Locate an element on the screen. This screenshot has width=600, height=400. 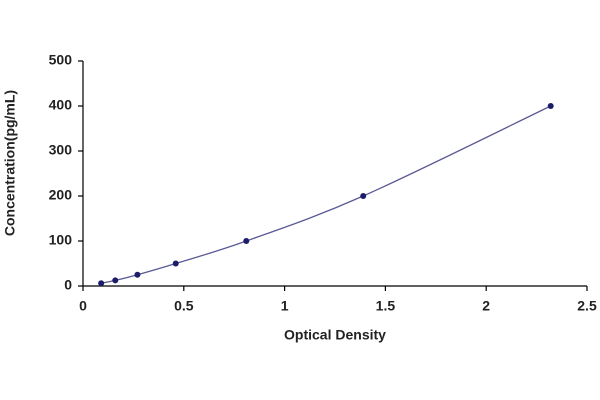
x-tick-label: 1 is located at coordinates (285, 306).